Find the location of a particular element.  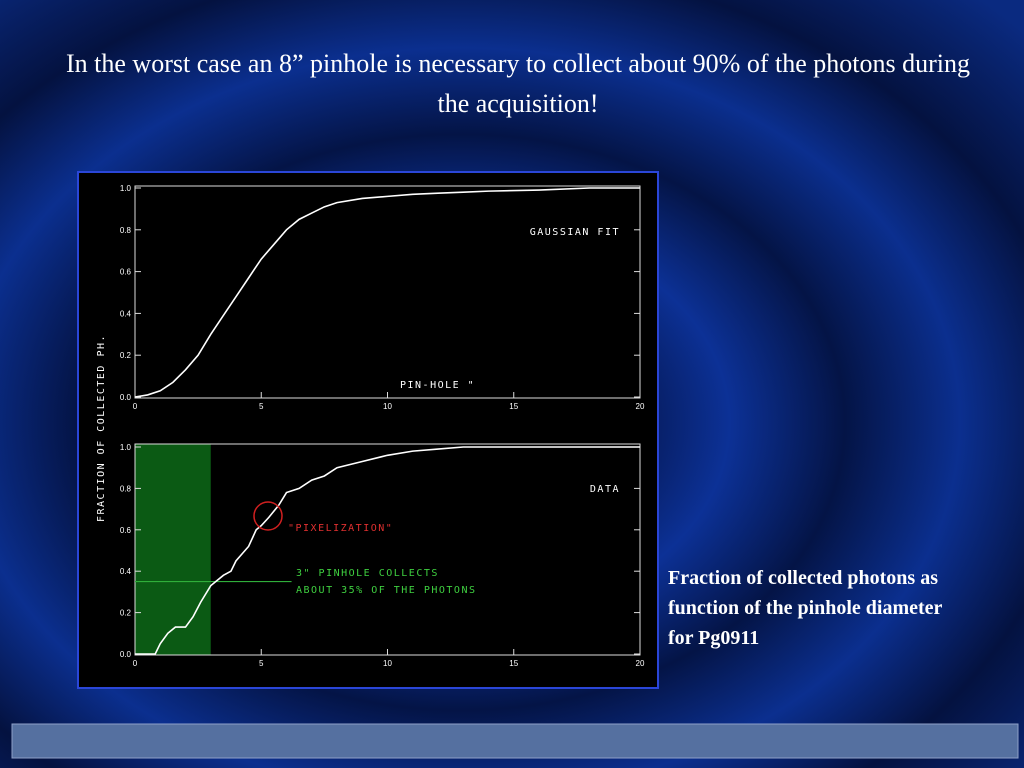

annotation: ABOUT 35% OF THE PHOTONS is located at coordinates (386, 590).